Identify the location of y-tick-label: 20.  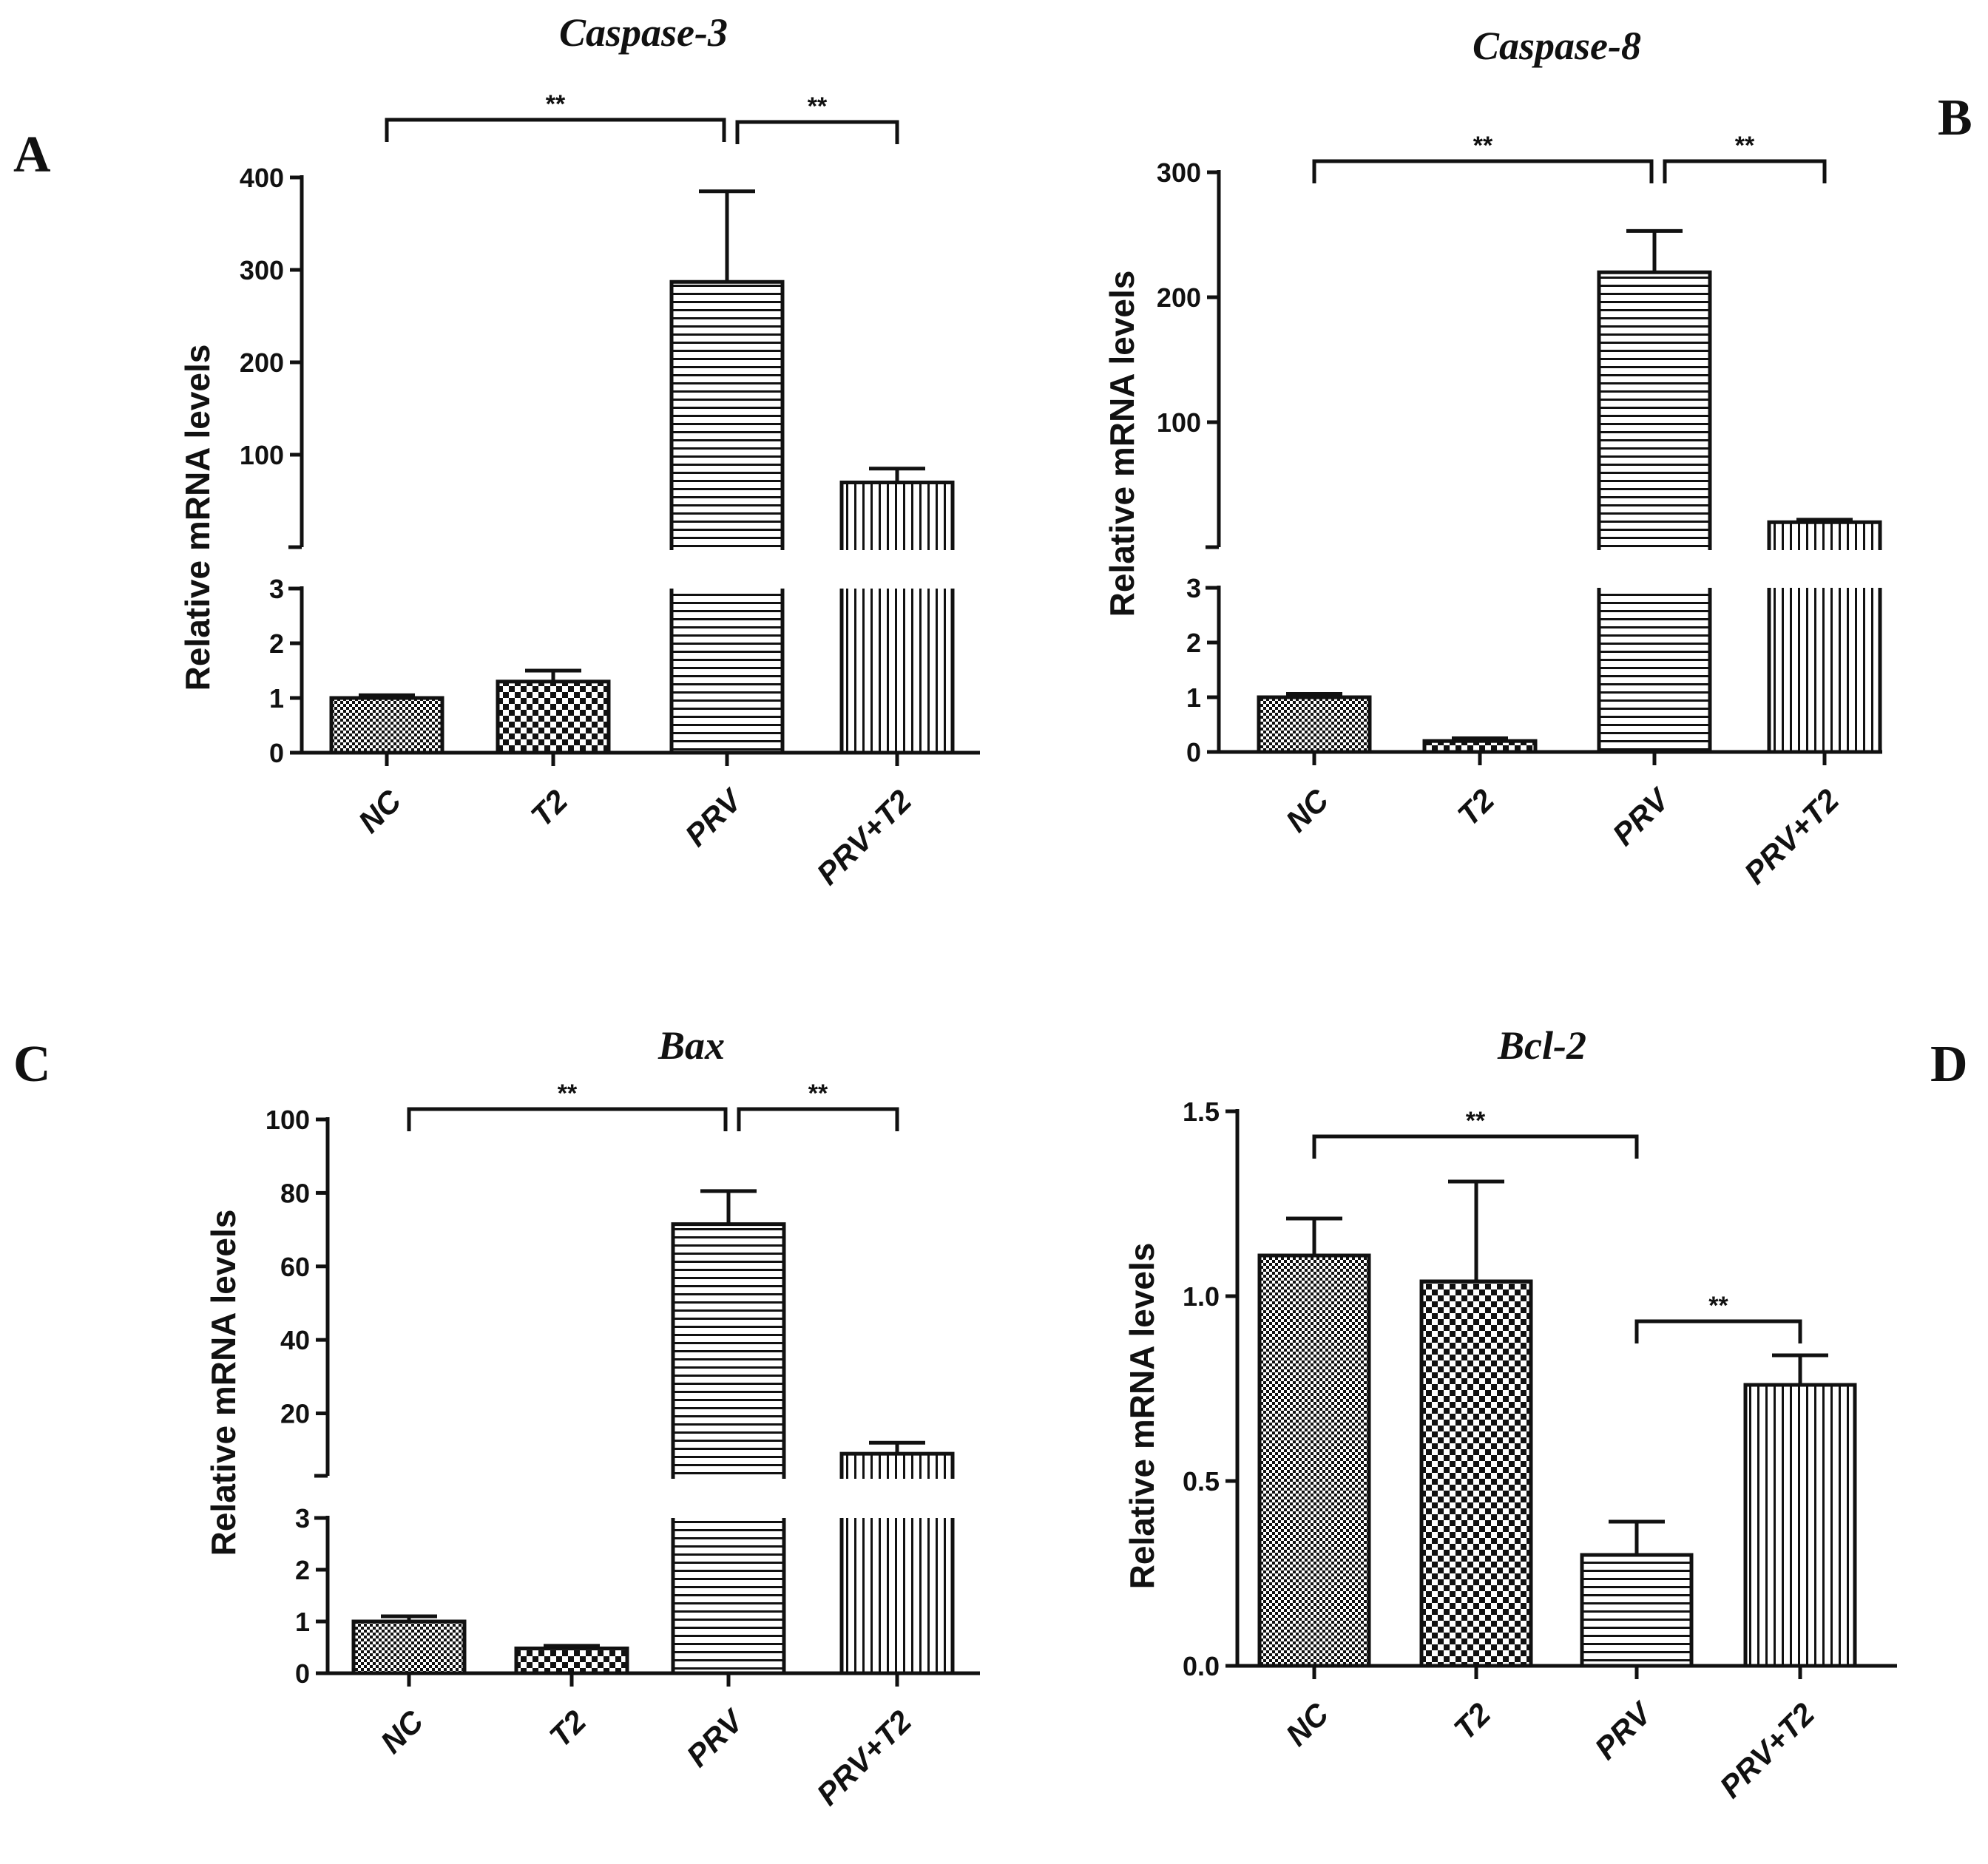
(295, 1414).